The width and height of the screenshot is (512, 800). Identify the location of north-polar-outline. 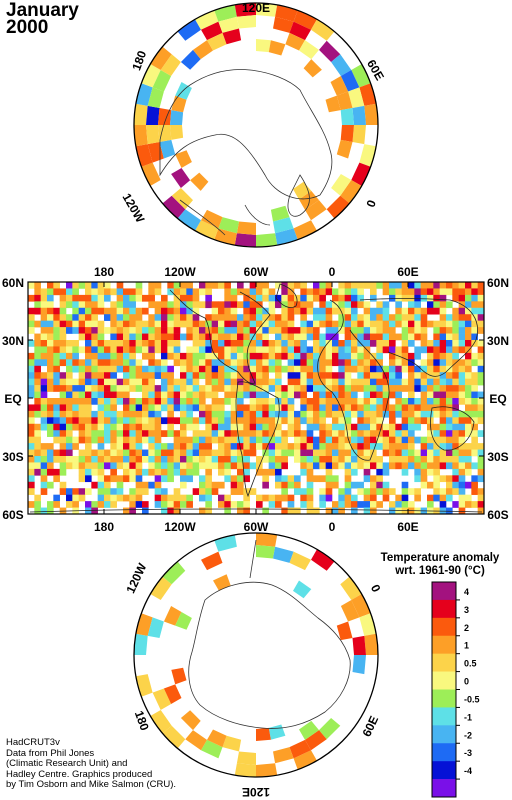
(256, 125).